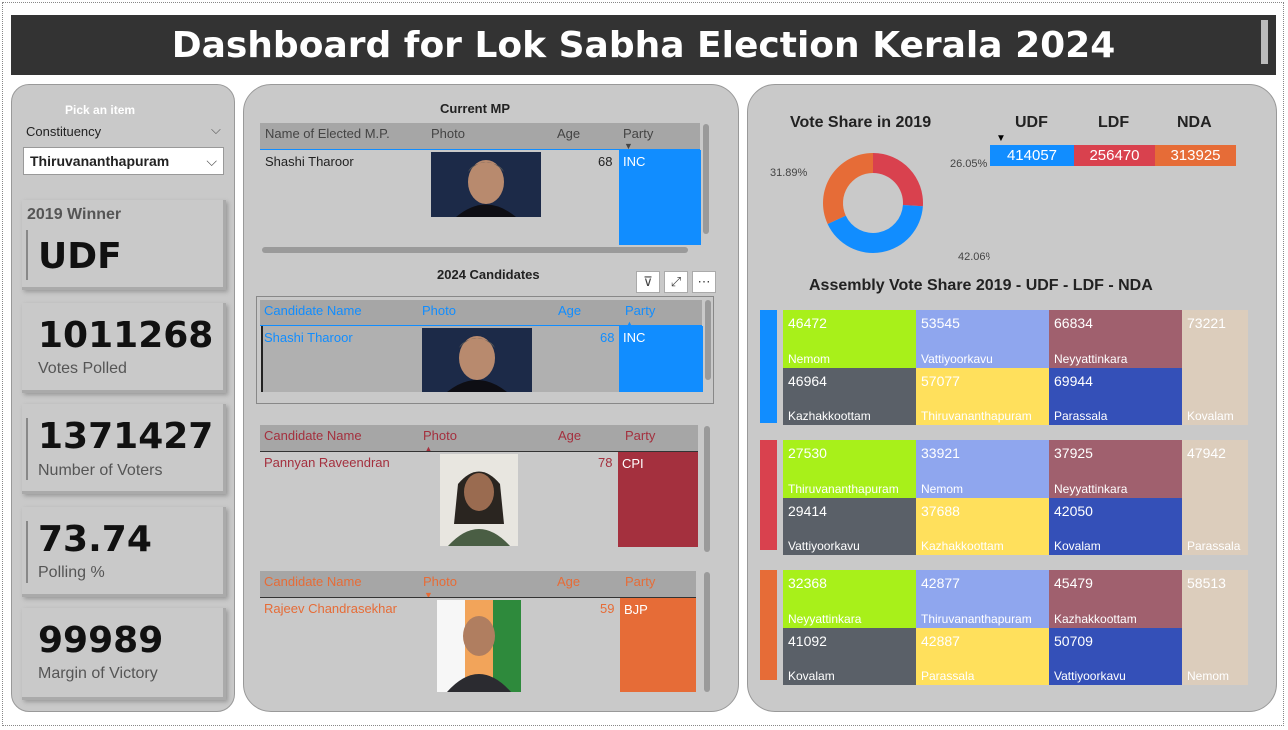  What do you see at coordinates (940, 381) in the screenshot?
I see `treemap-value: 57077` at bounding box center [940, 381].